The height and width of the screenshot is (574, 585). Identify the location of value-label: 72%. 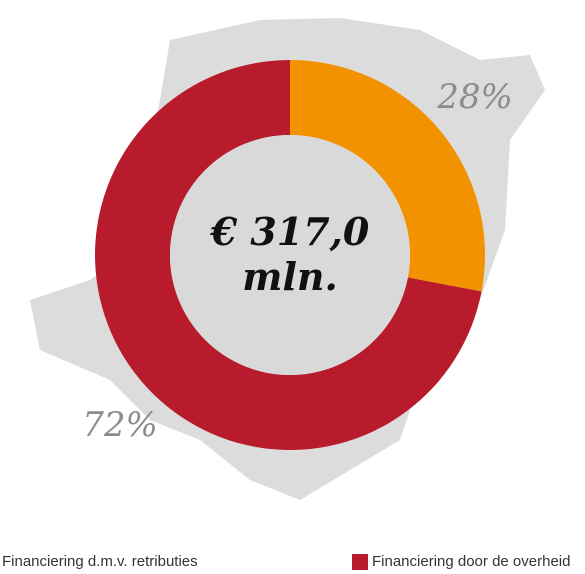
(120, 425).